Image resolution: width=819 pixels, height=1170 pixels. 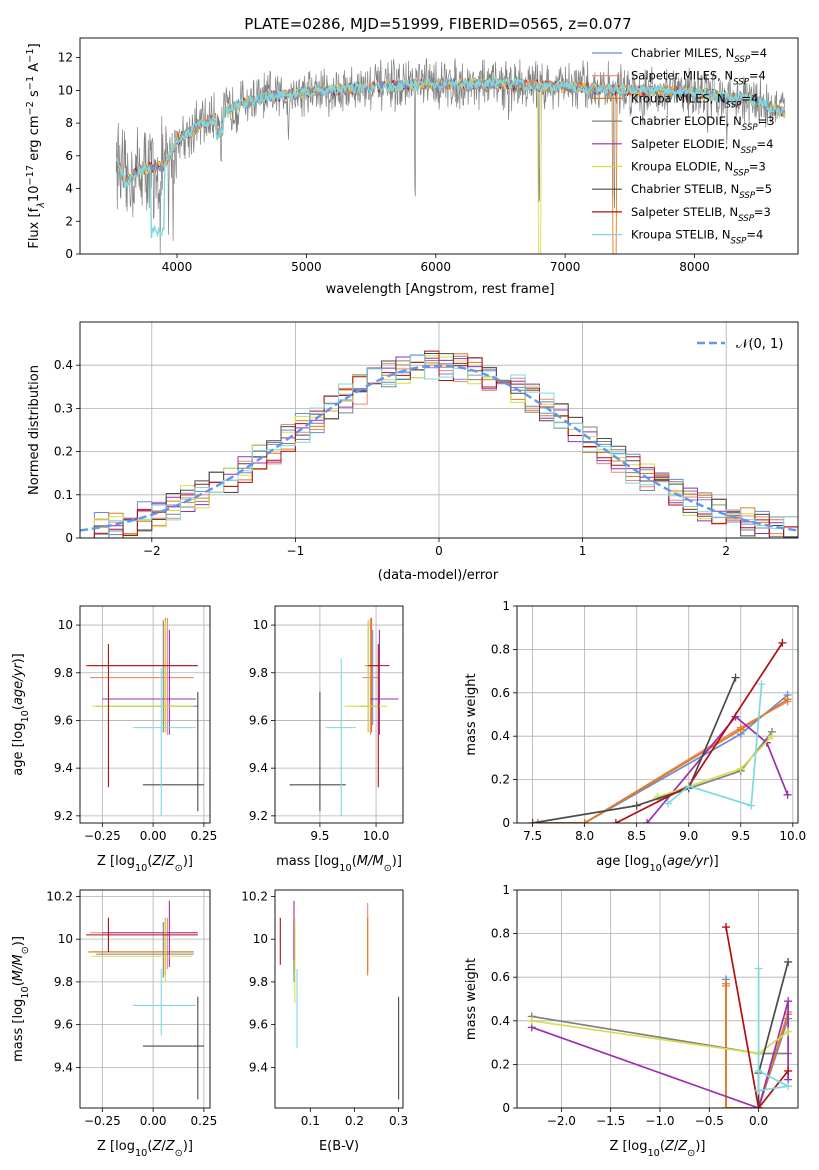 I want to click on weight_vs_Z-ytick-label: 0.2, so click(x=500, y=1064).